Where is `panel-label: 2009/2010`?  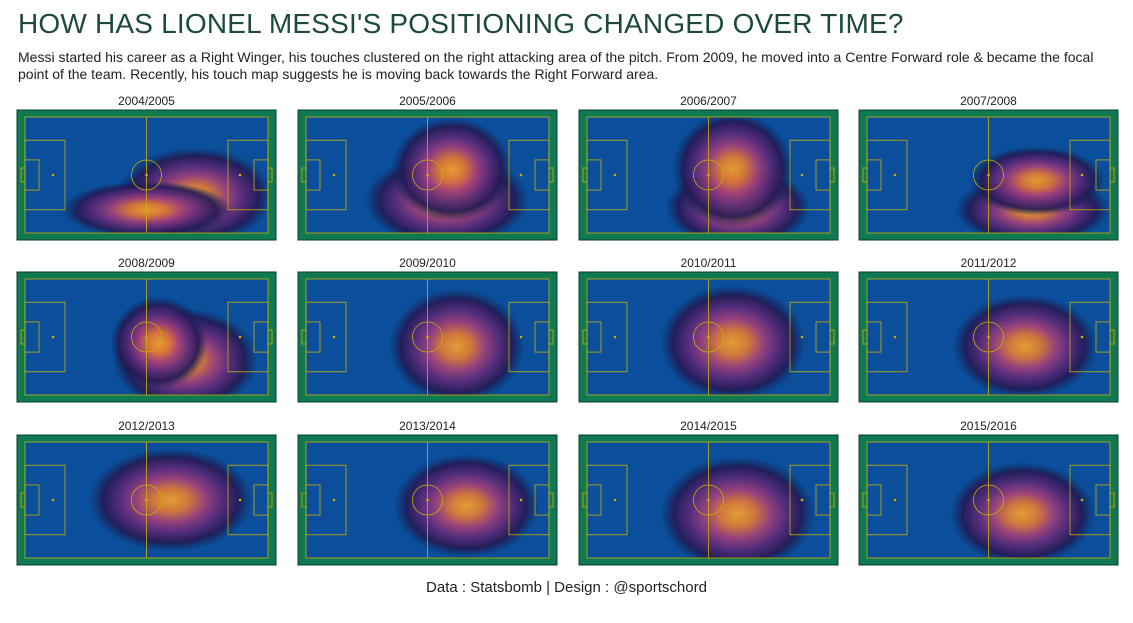
panel-label: 2009/2010 is located at coordinates (427, 263).